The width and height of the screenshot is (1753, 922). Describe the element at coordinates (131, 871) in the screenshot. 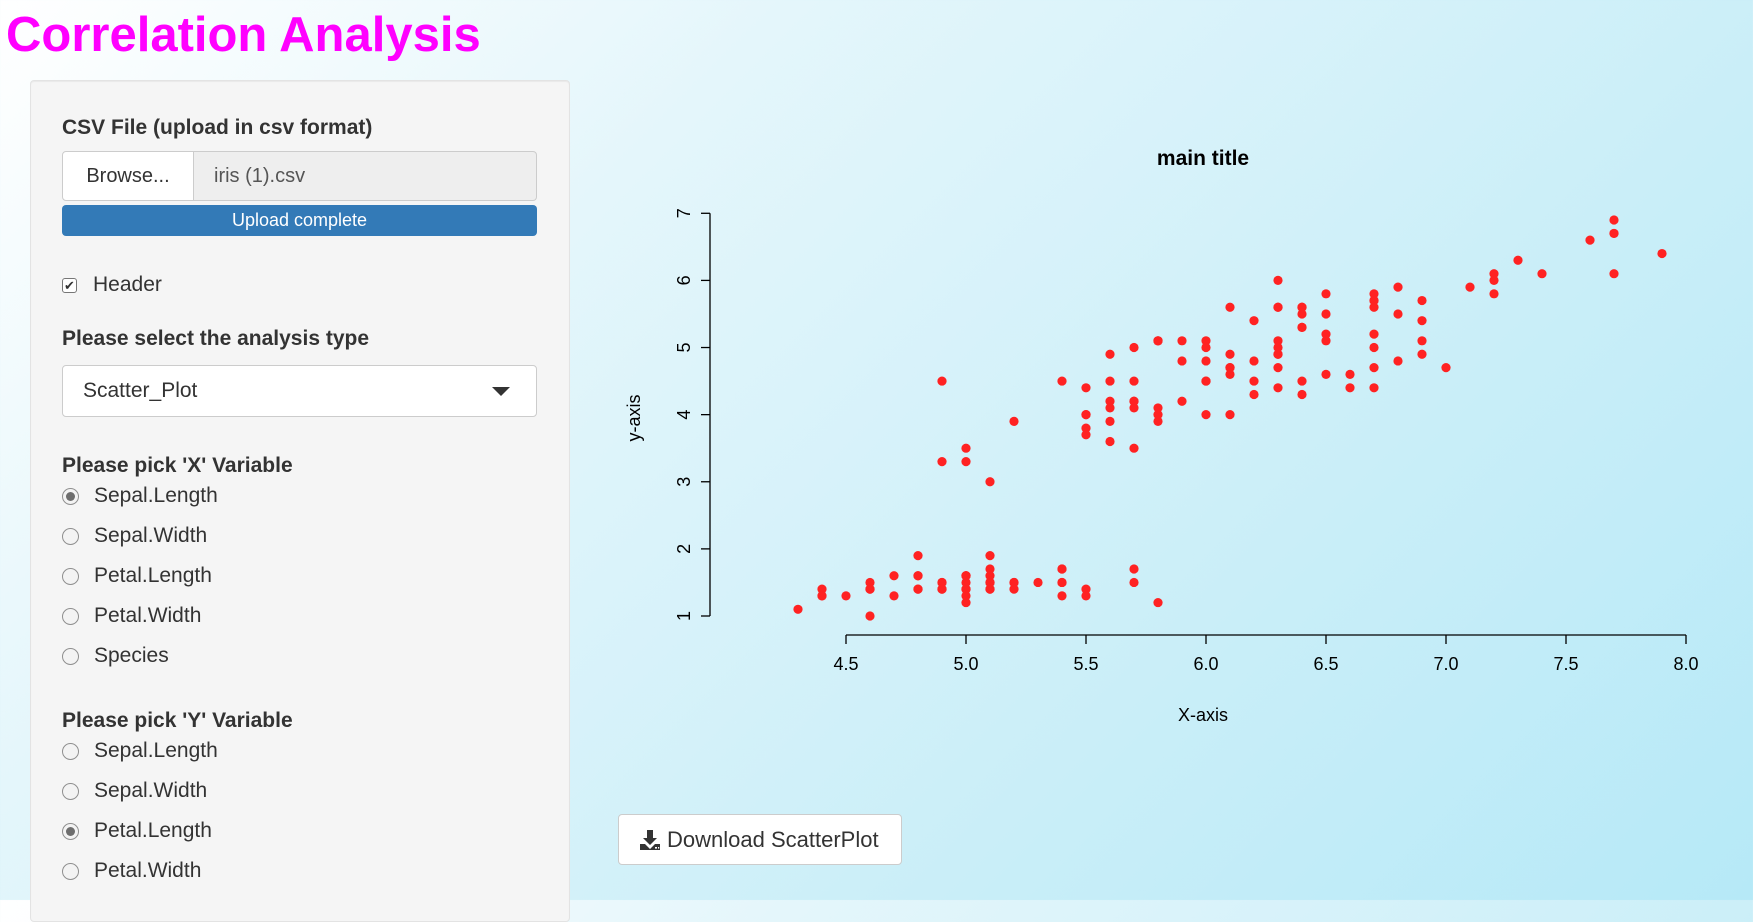

I see `y-radio-petal-width: Petal.Width` at that location.